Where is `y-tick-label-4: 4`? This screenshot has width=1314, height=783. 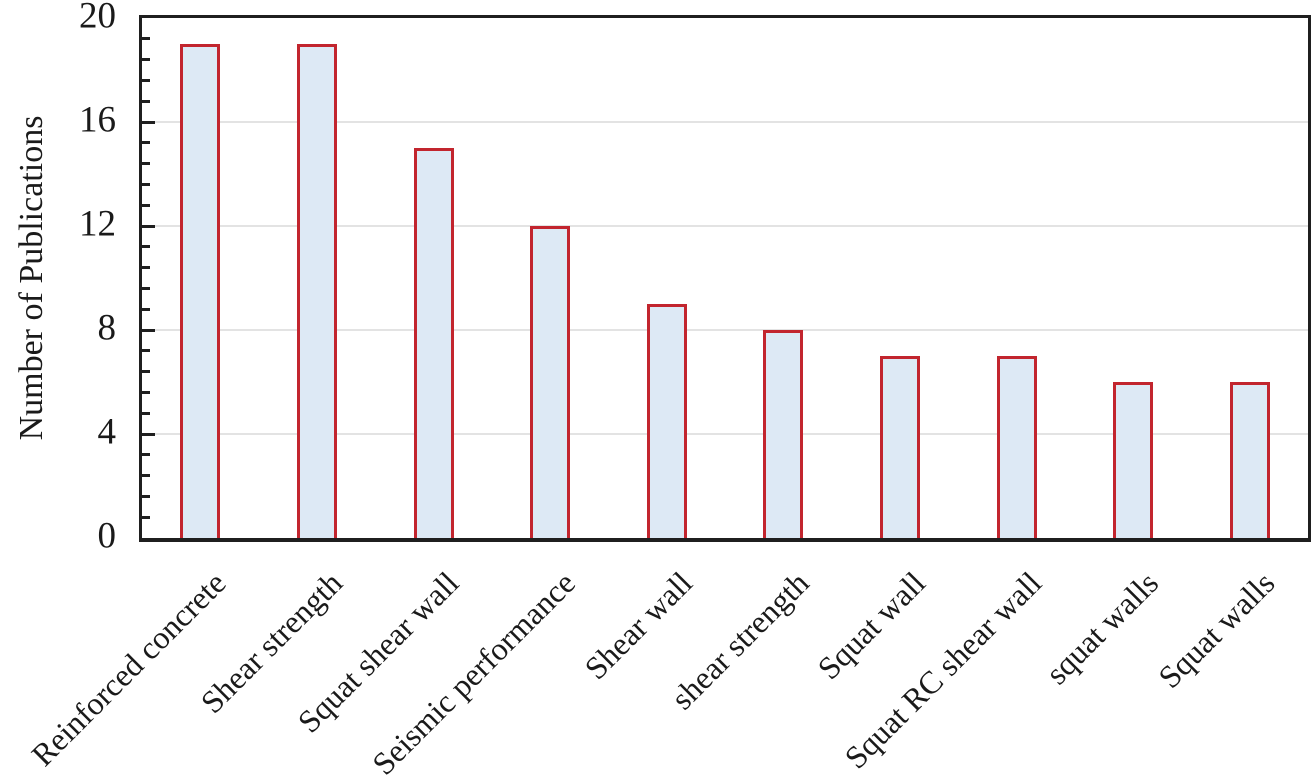 y-tick-label-4: 4 is located at coordinates (107, 432).